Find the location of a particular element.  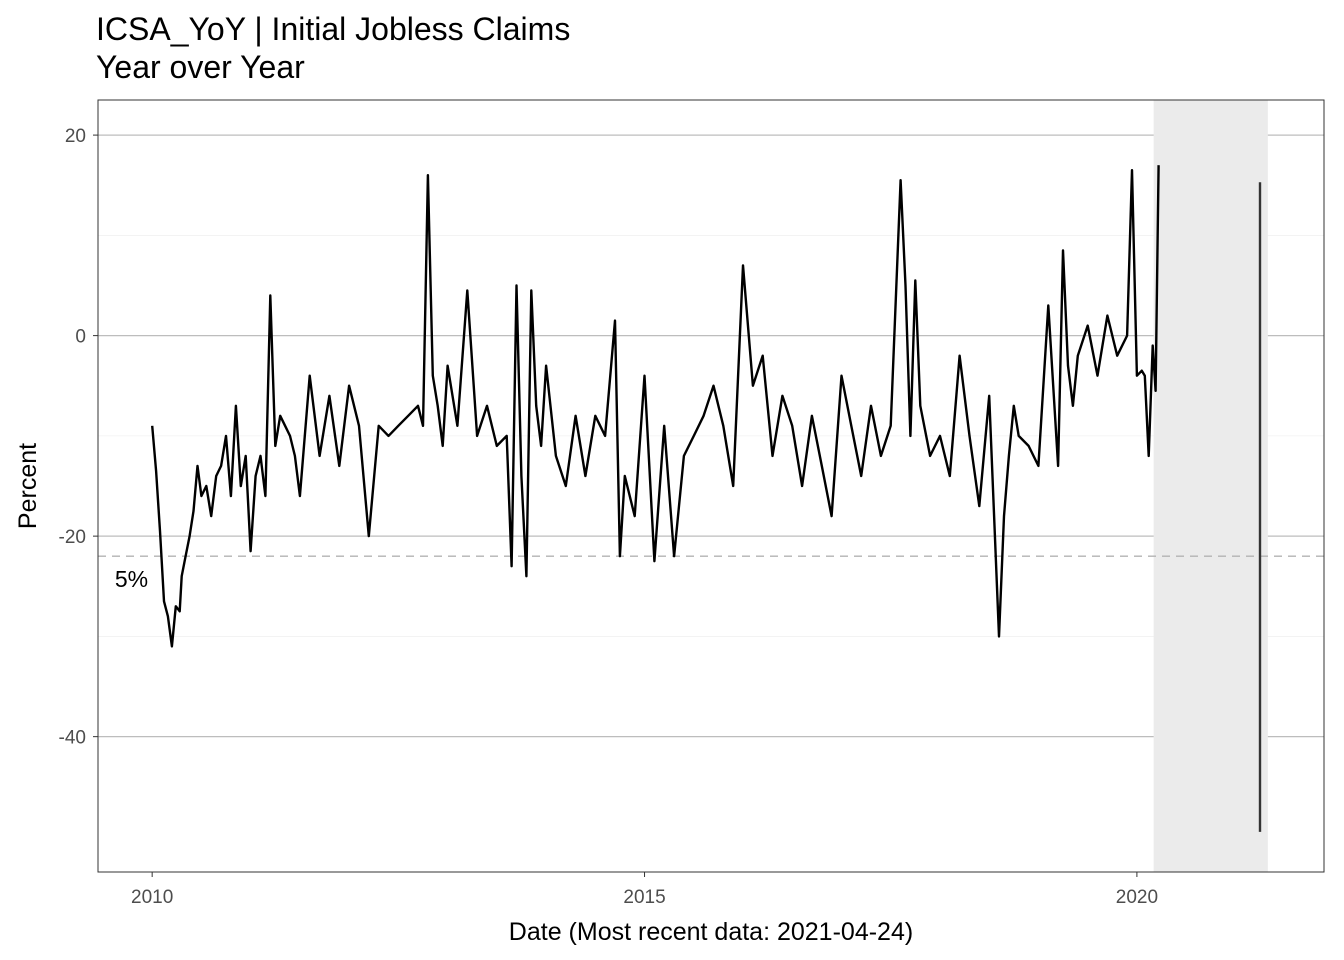

y-tick-label: 20 is located at coordinates (75, 136).